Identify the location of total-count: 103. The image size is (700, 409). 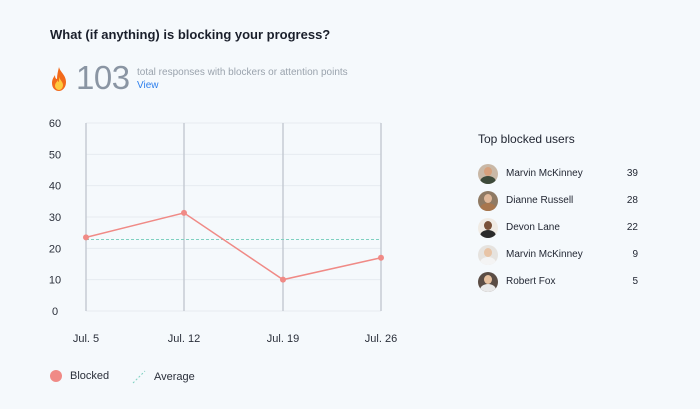
(103, 77).